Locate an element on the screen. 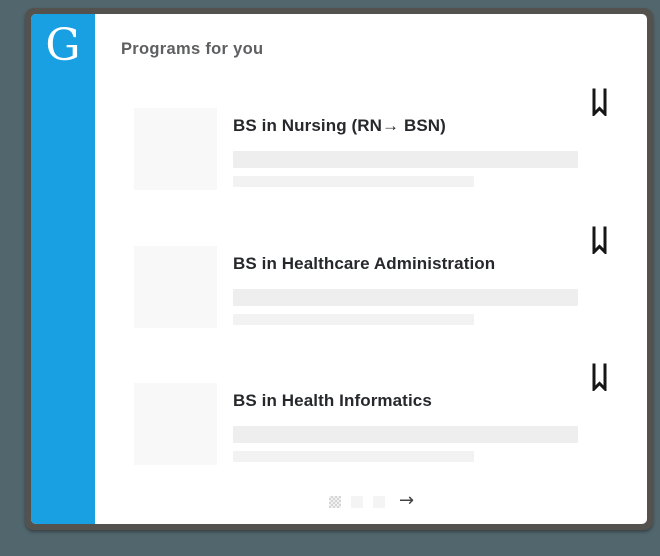  next-page-button: → is located at coordinates (406, 501).